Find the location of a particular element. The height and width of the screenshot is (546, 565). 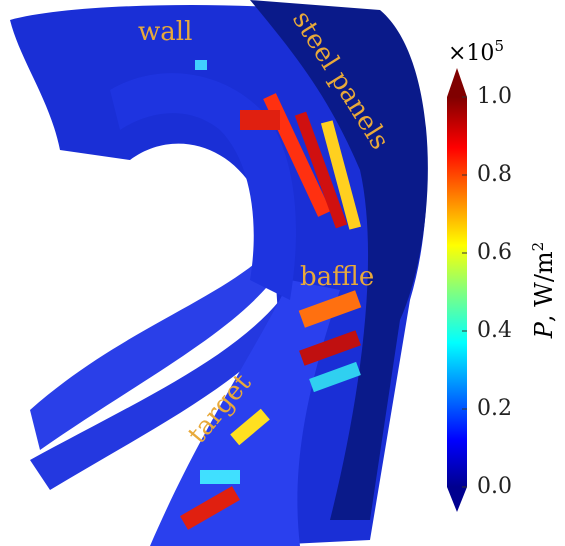

y-tick-label: 0.6 is located at coordinates (494, 252).